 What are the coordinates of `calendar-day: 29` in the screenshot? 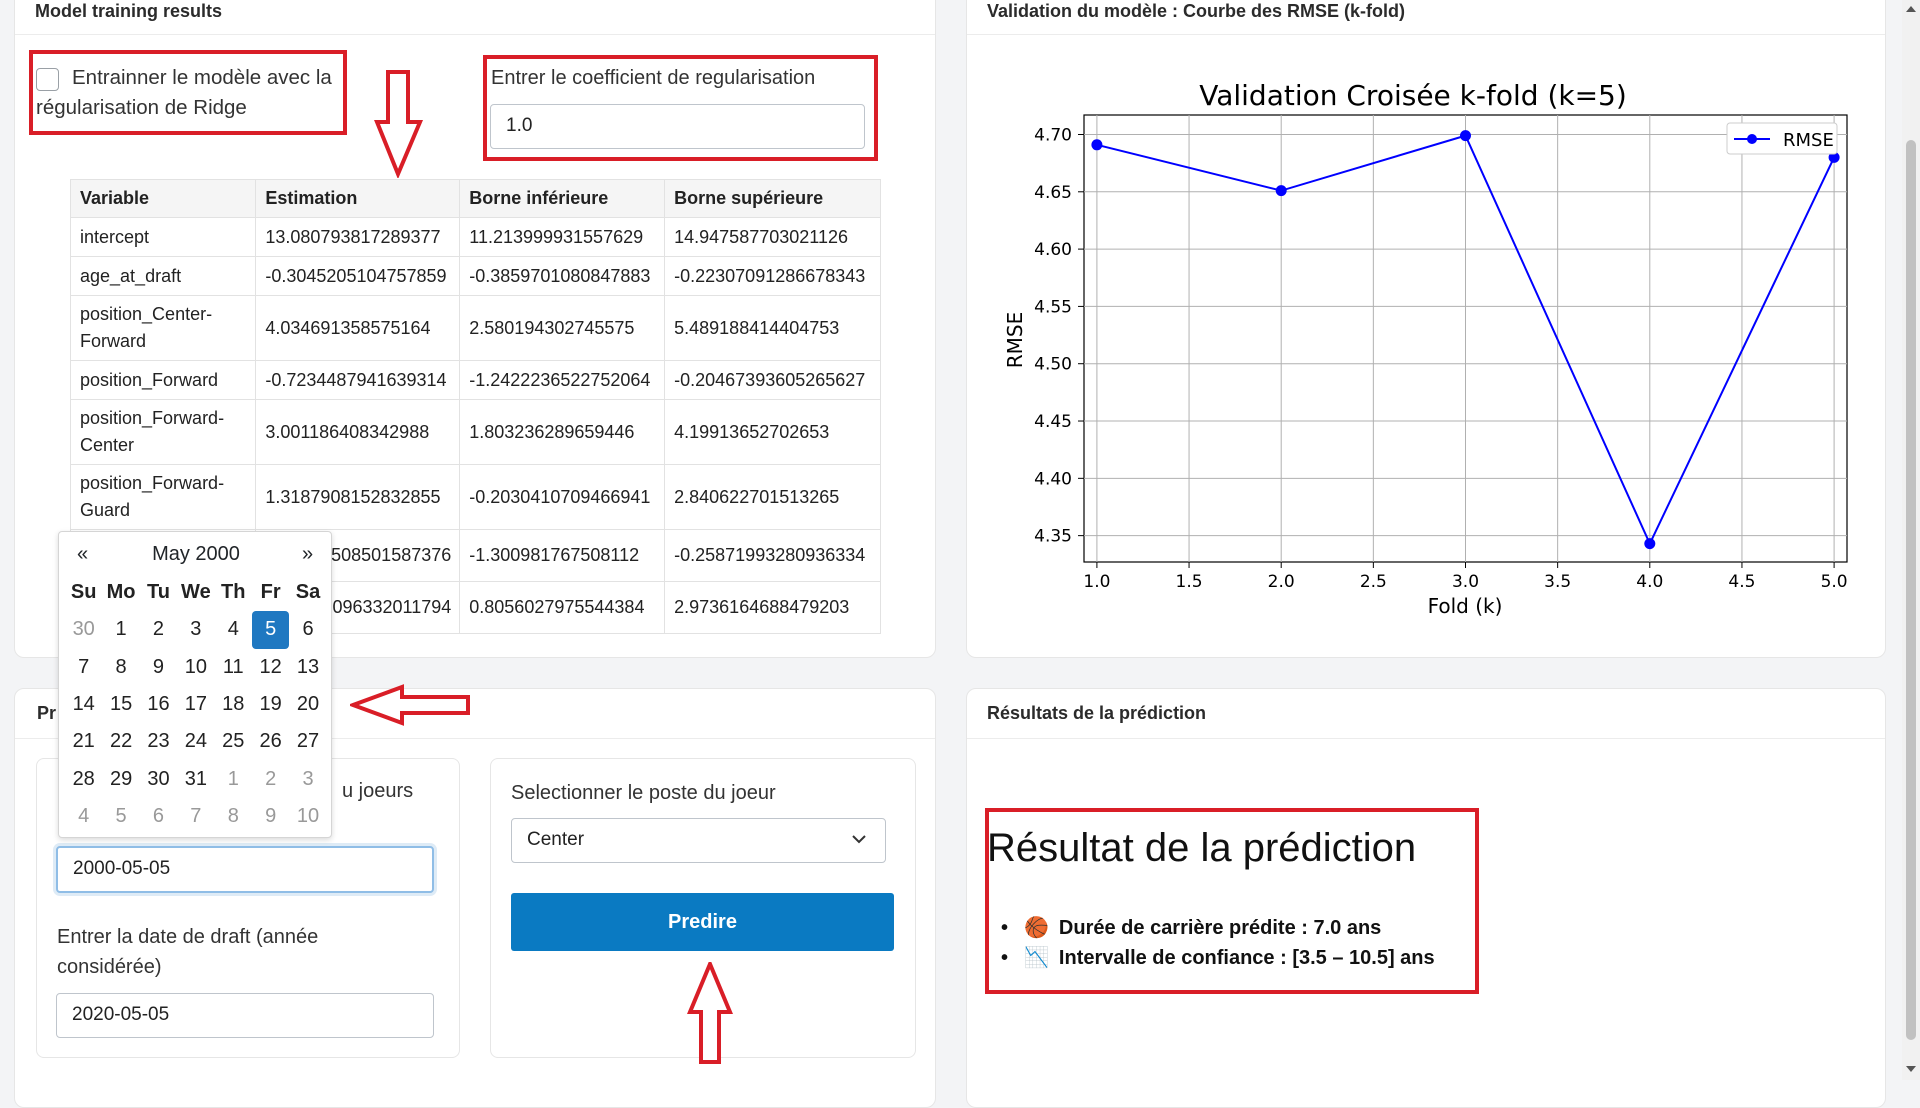 It's located at (121, 778).